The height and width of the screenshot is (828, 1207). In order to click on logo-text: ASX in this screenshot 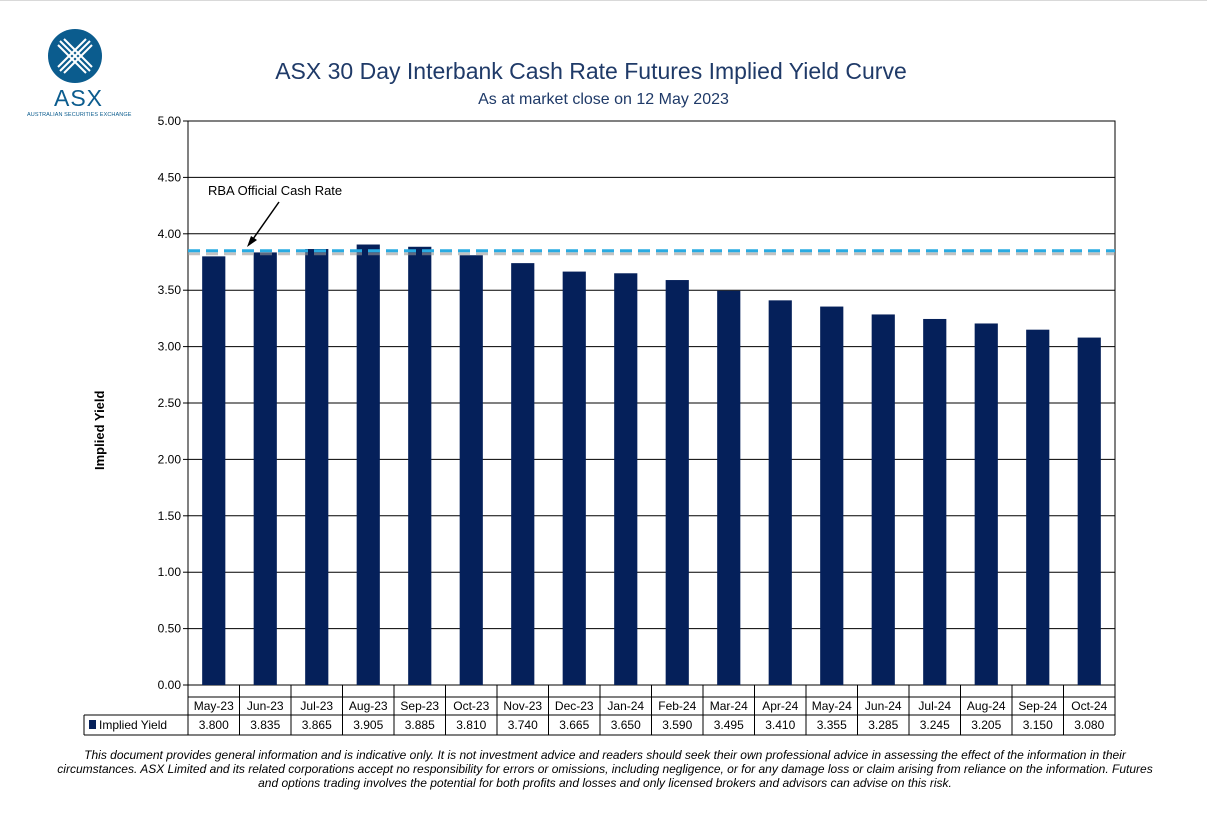, I will do `click(79, 98)`.